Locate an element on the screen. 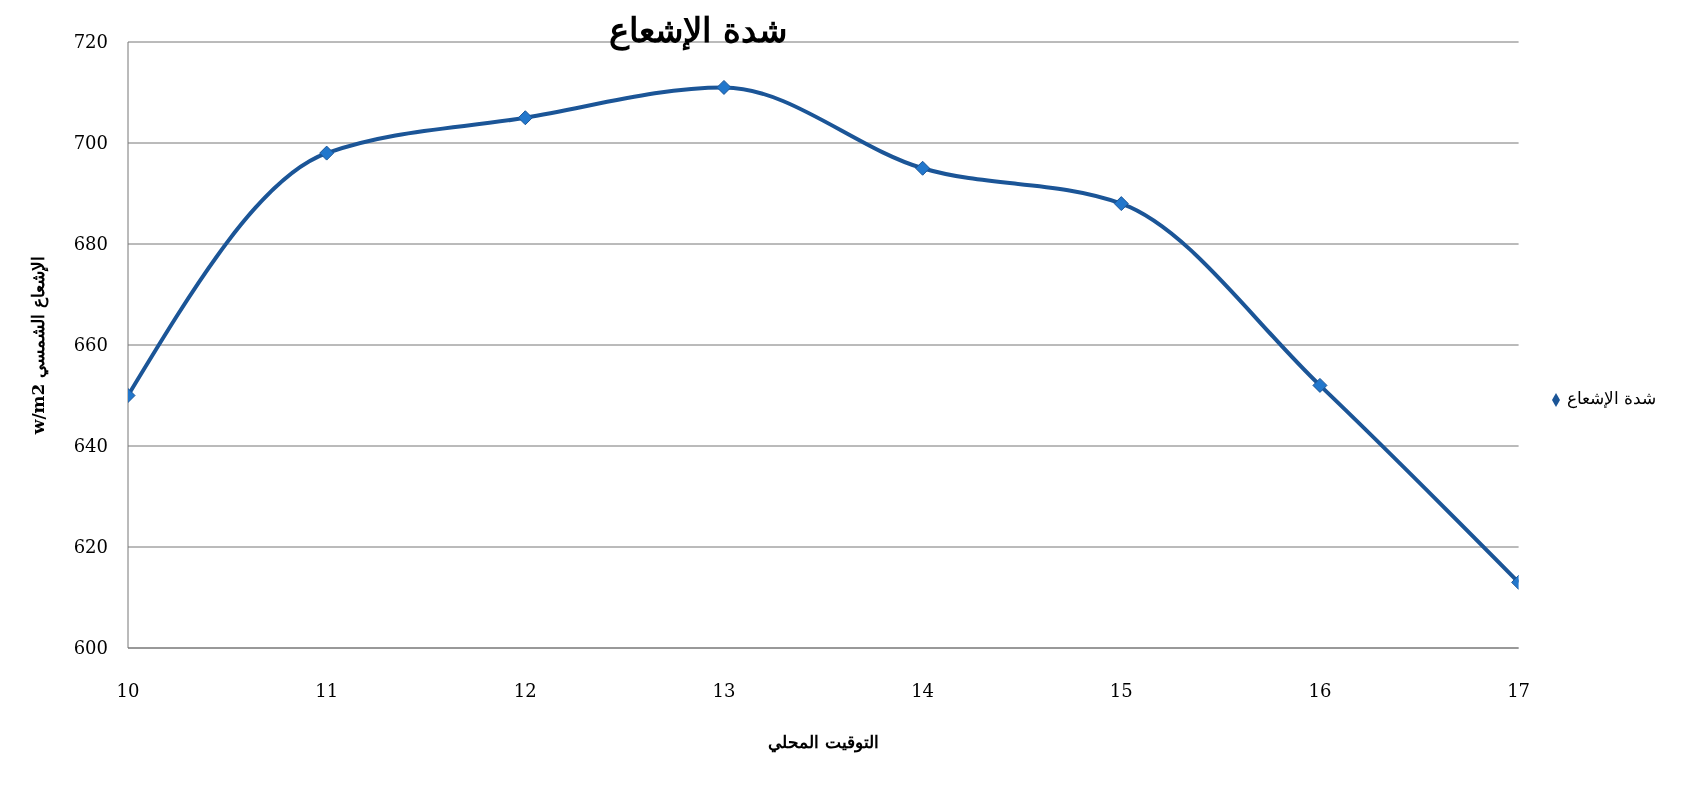  y-tick-label: 600 is located at coordinates (90, 648).